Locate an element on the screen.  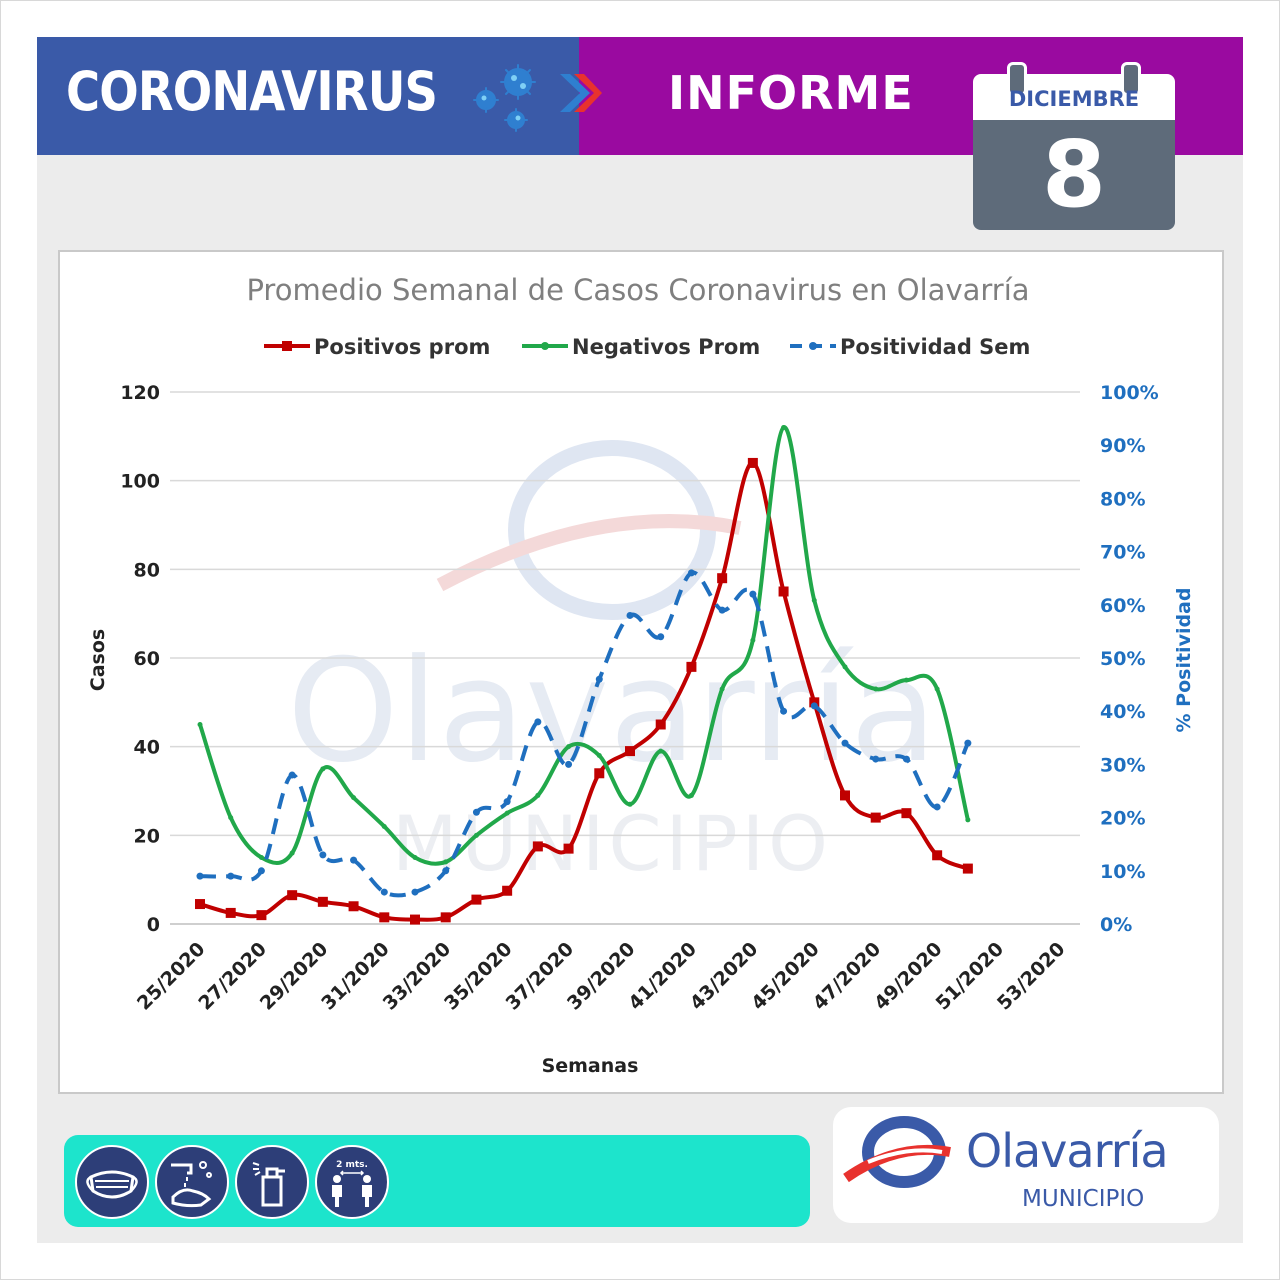
calendar-ring-right is located at coordinates (1131, 79).